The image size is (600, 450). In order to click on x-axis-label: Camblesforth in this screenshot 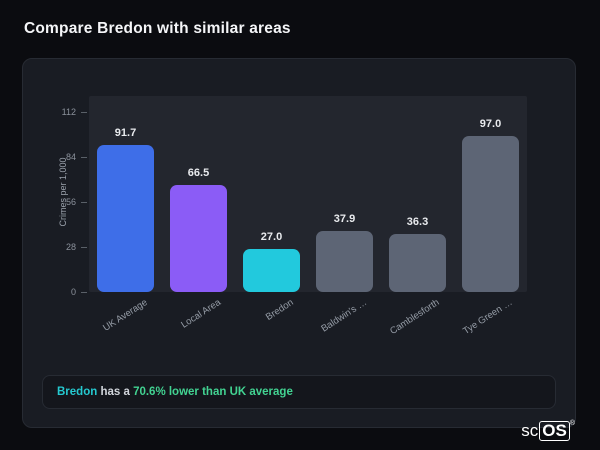, I will do `click(415, 317)`.